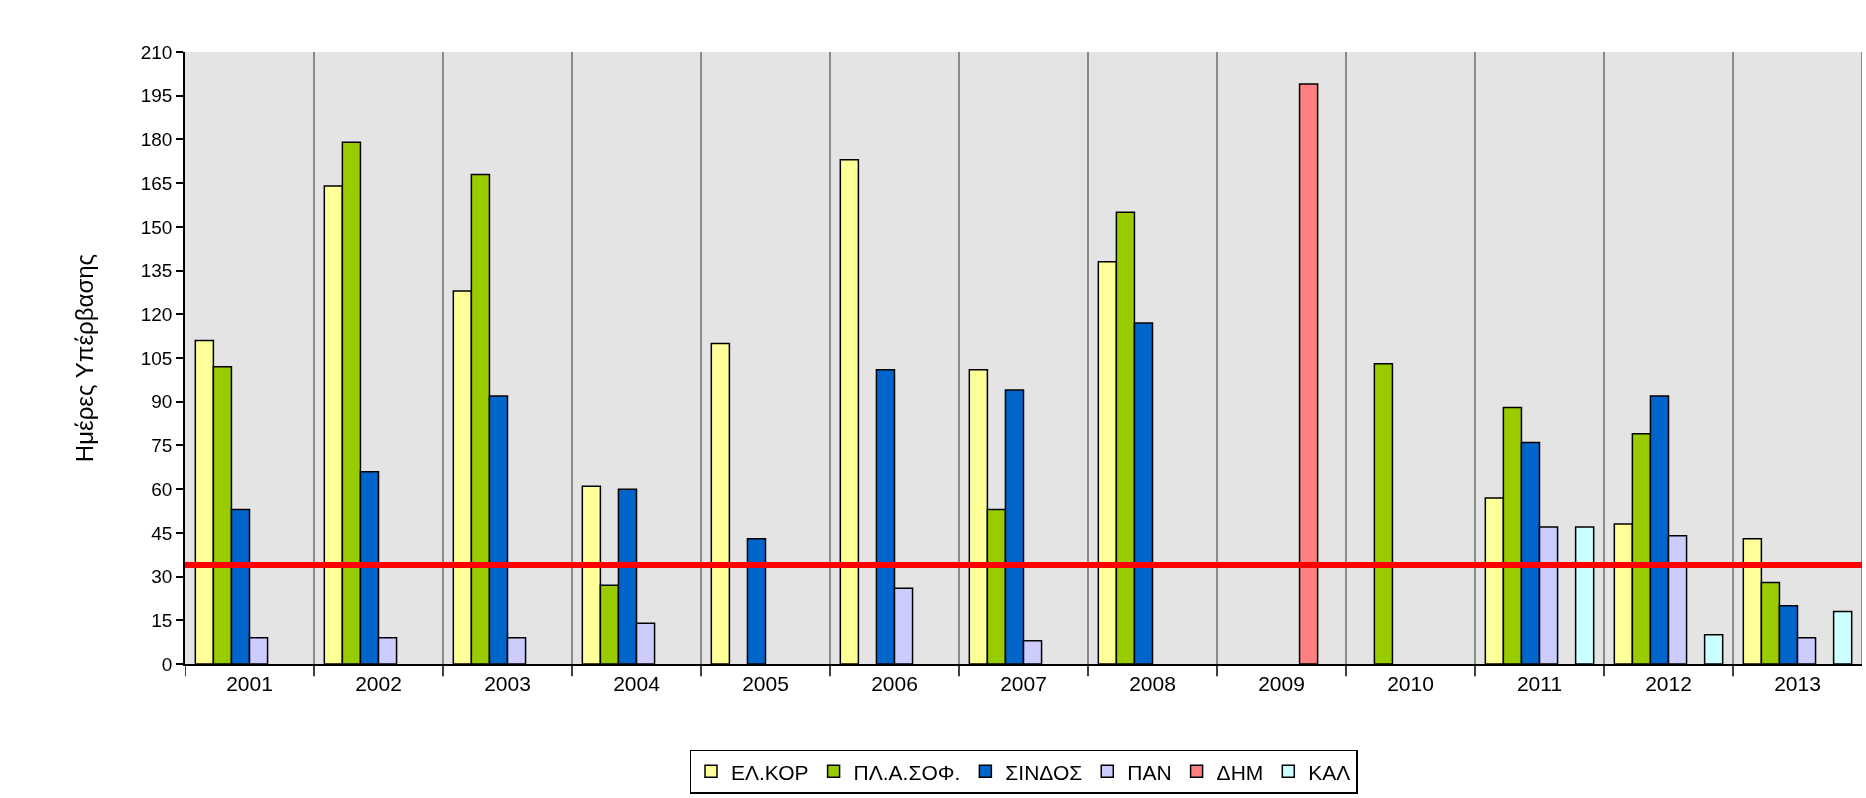 The width and height of the screenshot is (1866, 798). What do you see at coordinates (156, 227) in the screenshot?
I see `y-tick-label: 150` at bounding box center [156, 227].